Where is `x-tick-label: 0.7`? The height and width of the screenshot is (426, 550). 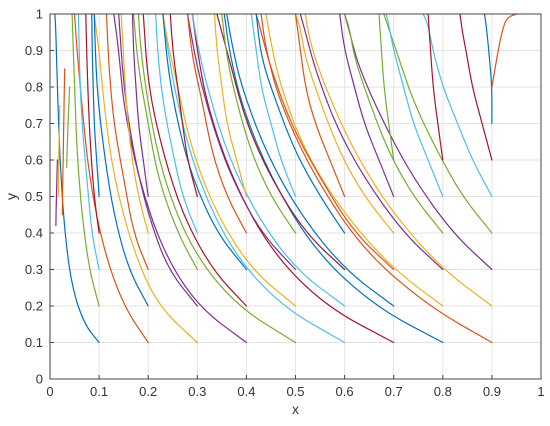
x-tick-label: 0.7 is located at coordinates (394, 391).